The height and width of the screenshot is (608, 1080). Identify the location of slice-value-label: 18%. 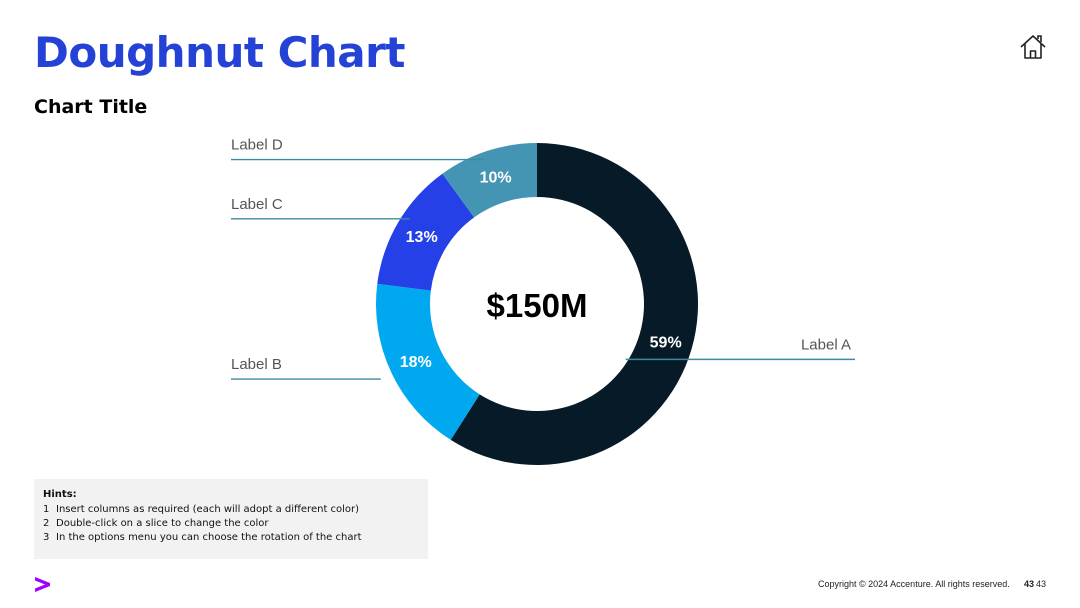
(416, 362).